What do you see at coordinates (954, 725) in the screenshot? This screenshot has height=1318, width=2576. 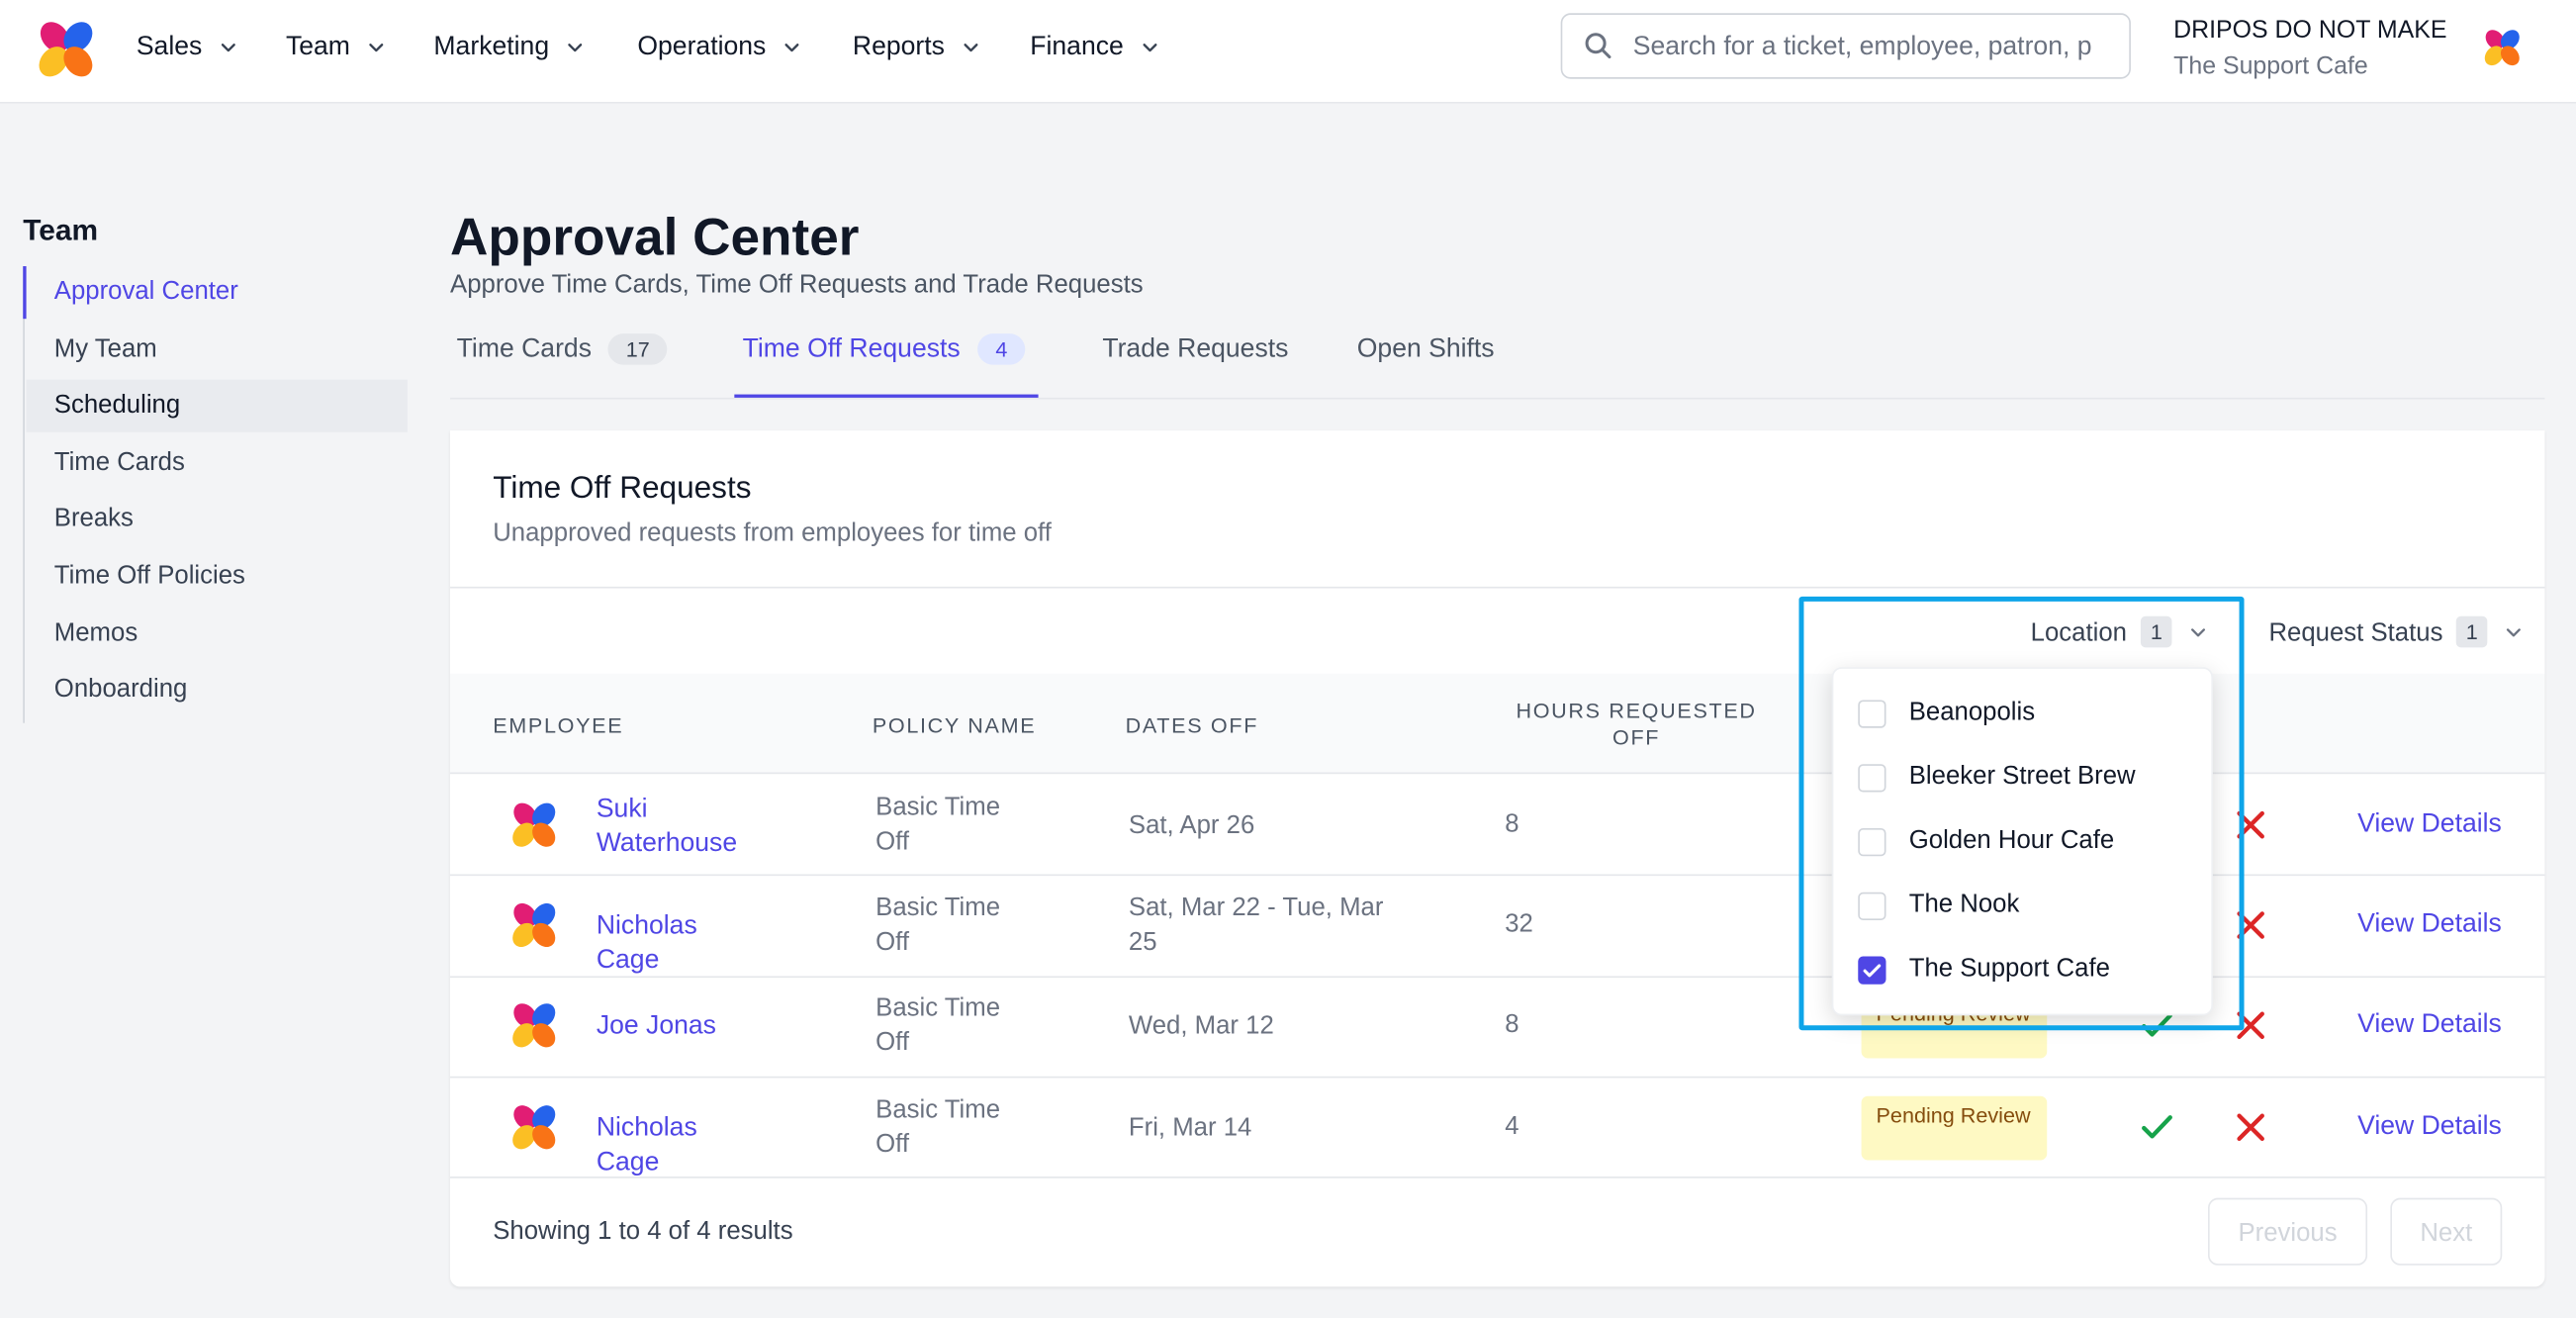 I see `column-header: POLICY NAME` at bounding box center [954, 725].